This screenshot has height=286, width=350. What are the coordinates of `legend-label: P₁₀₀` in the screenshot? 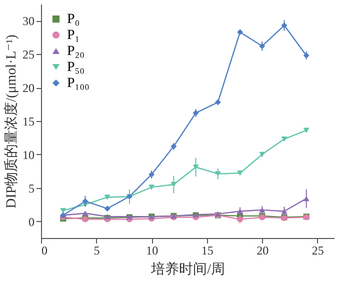 It's located at (78, 83).